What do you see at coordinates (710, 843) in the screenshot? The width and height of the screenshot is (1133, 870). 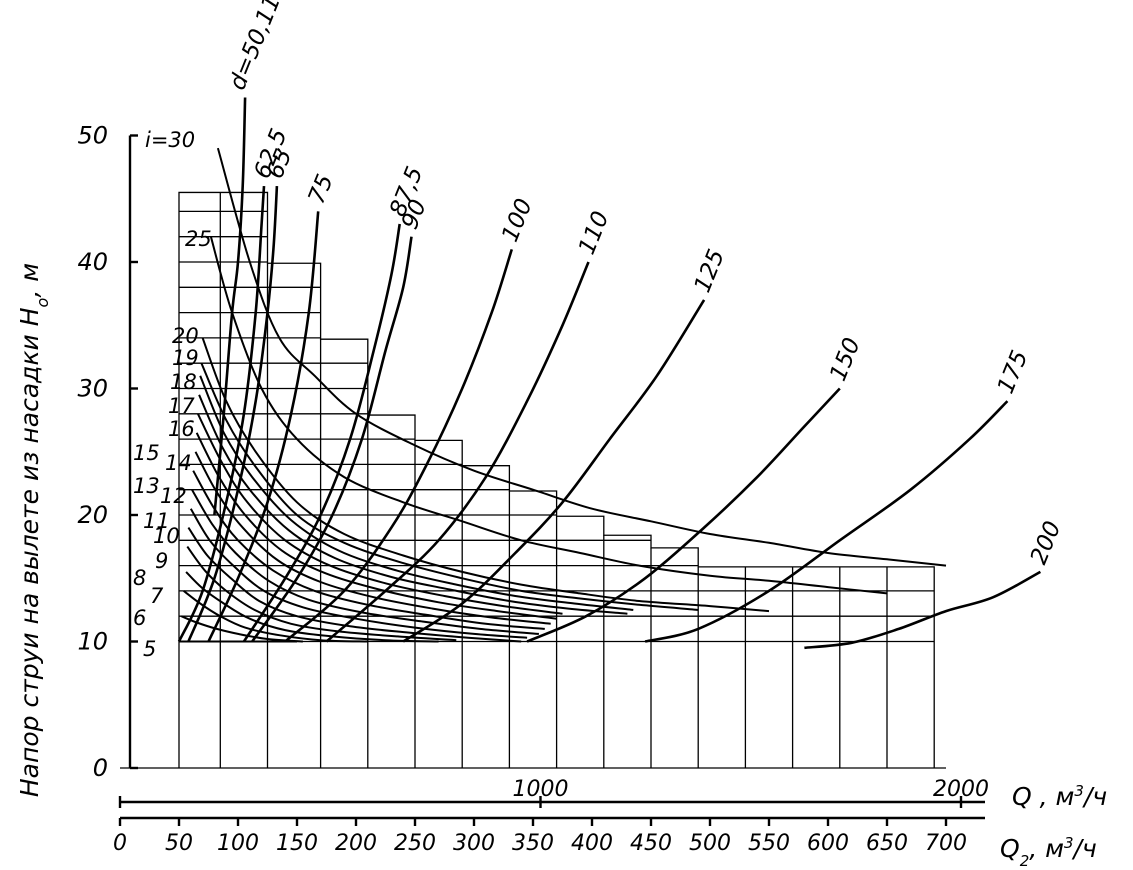 I see `x2-tick-label: 500` at bounding box center [710, 843].